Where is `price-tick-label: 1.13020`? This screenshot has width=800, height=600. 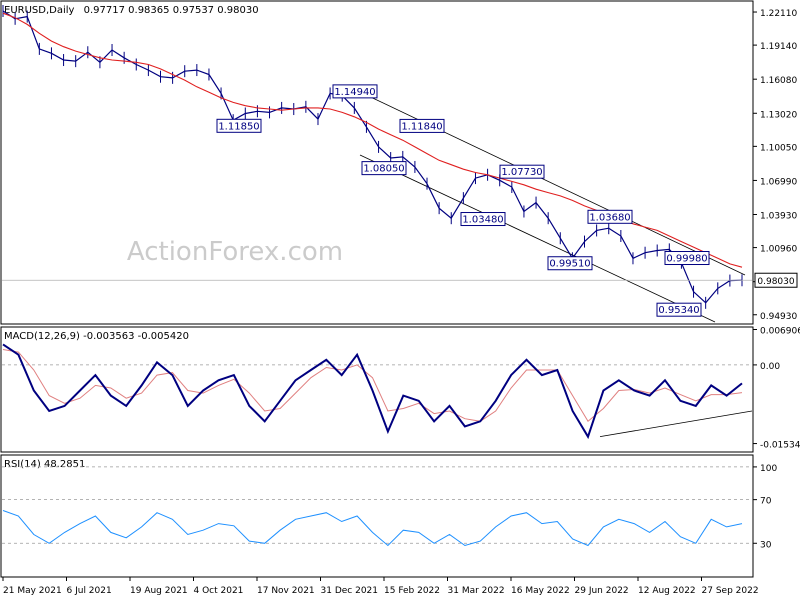 price-tick-label: 1.13020 is located at coordinates (778, 115).